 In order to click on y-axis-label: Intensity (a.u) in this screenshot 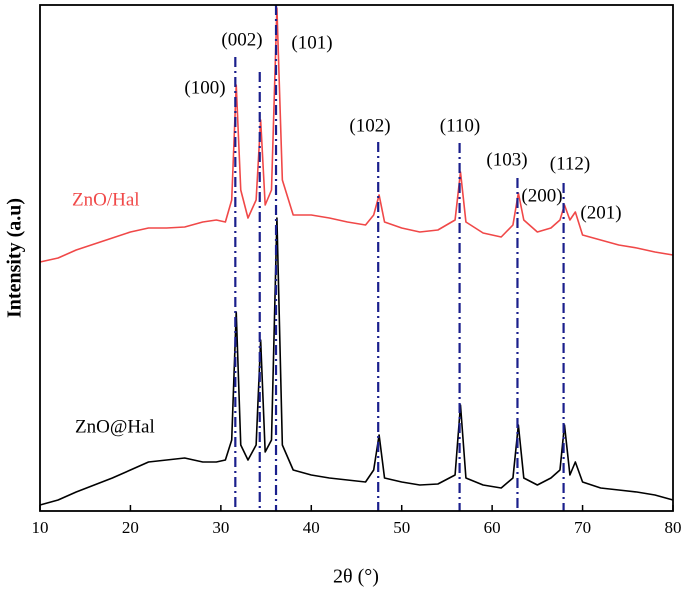, I will do `click(15, 258)`.